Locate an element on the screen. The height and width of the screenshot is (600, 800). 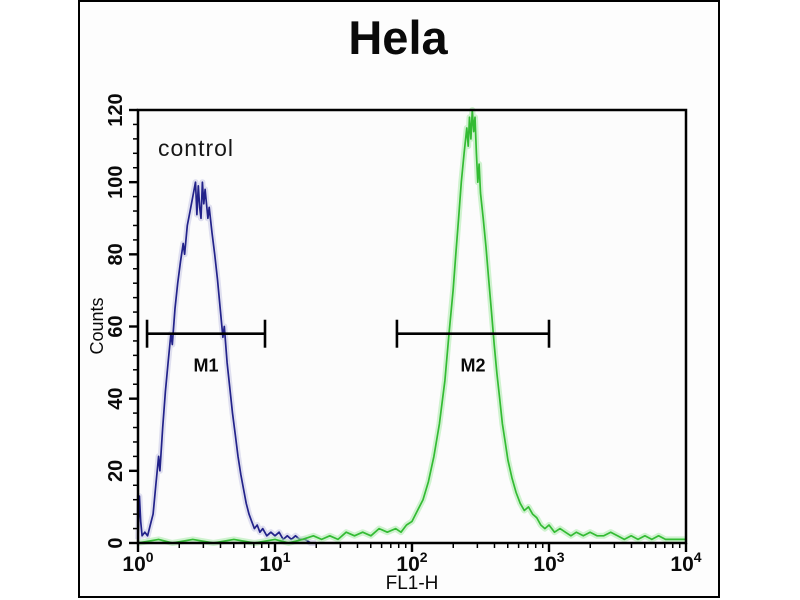
y-tick-label: 40 is located at coordinates (116, 399).